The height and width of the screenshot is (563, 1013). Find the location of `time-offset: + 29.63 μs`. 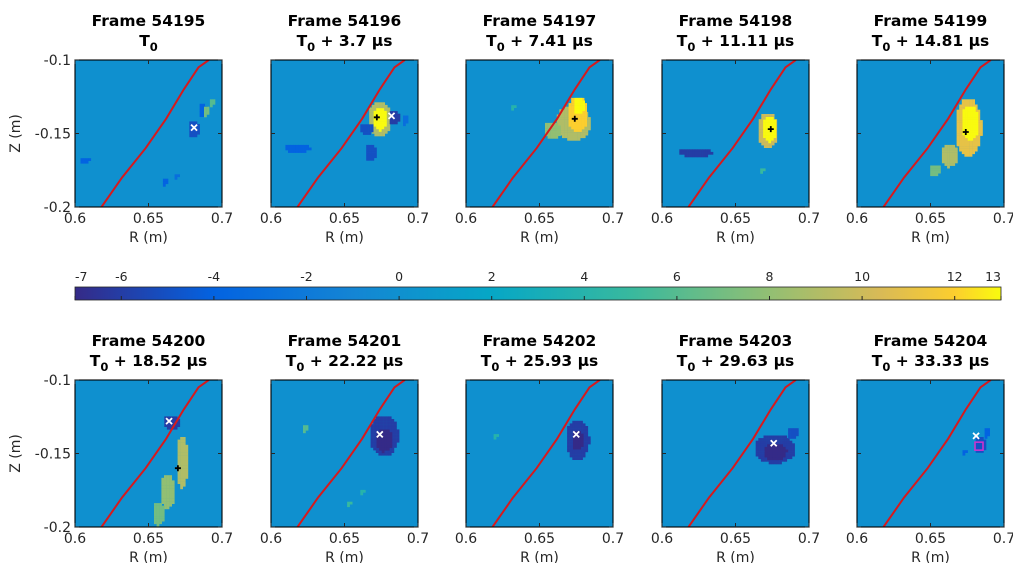

time-offset: + 29.63 μs is located at coordinates (744, 361).